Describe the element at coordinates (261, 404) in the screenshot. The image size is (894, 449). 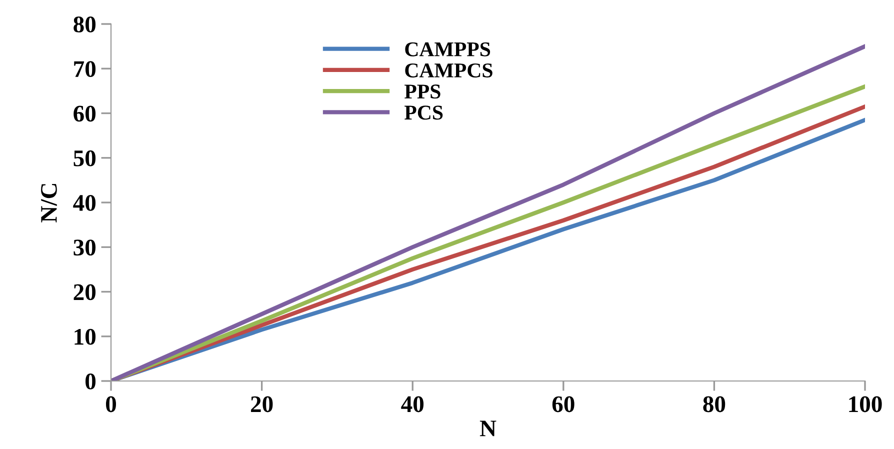
I see `x-tick-label: 20` at that location.